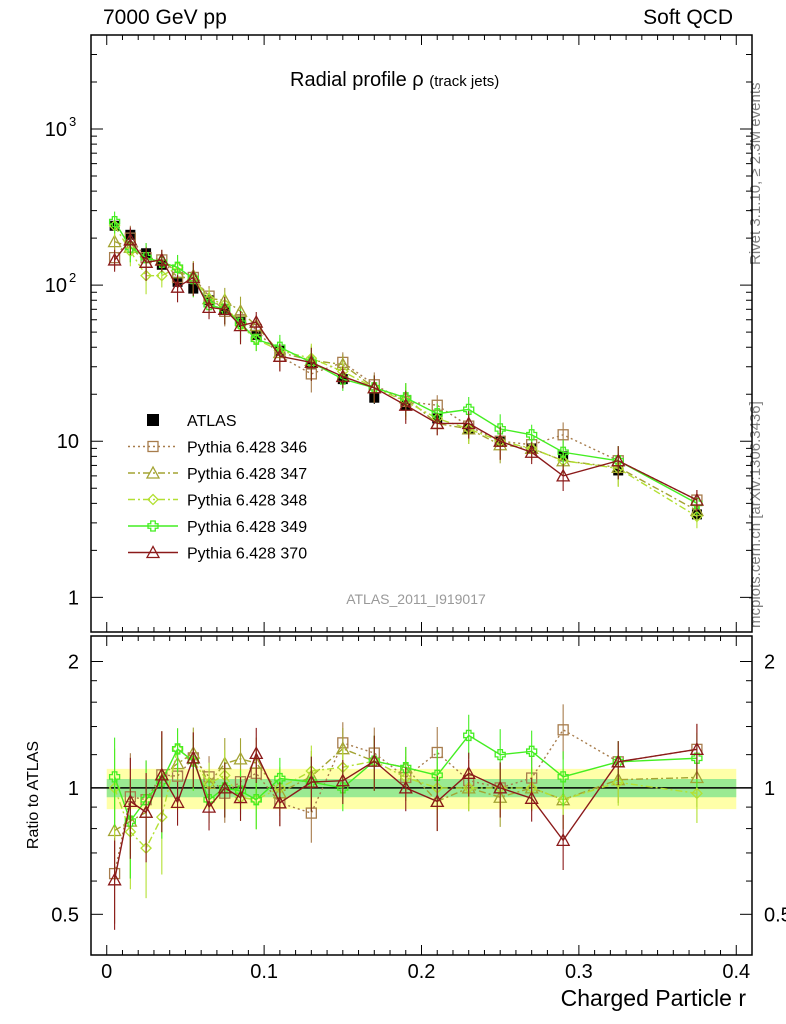  What do you see at coordinates (769, 789) in the screenshot?
I see `ratio-tick-label-right: 1` at bounding box center [769, 789].